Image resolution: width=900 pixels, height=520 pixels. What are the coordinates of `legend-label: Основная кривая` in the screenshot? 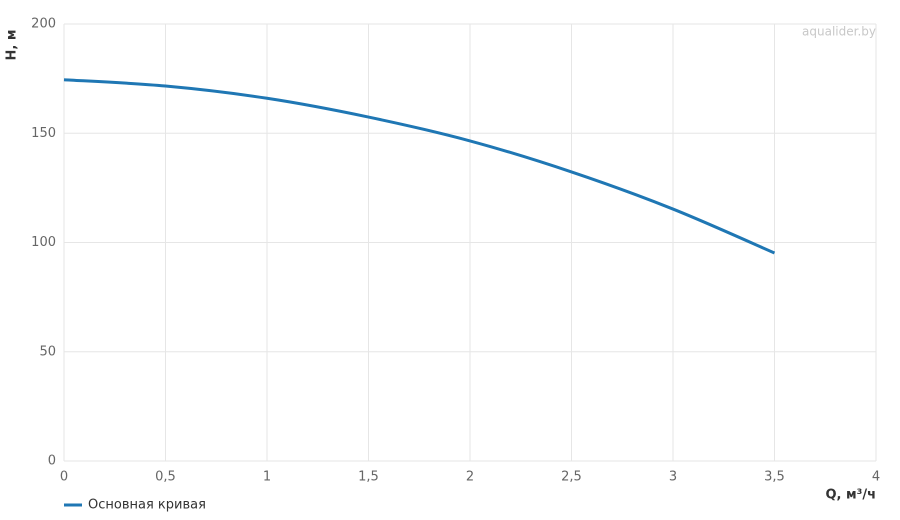 It's located at (147, 505).